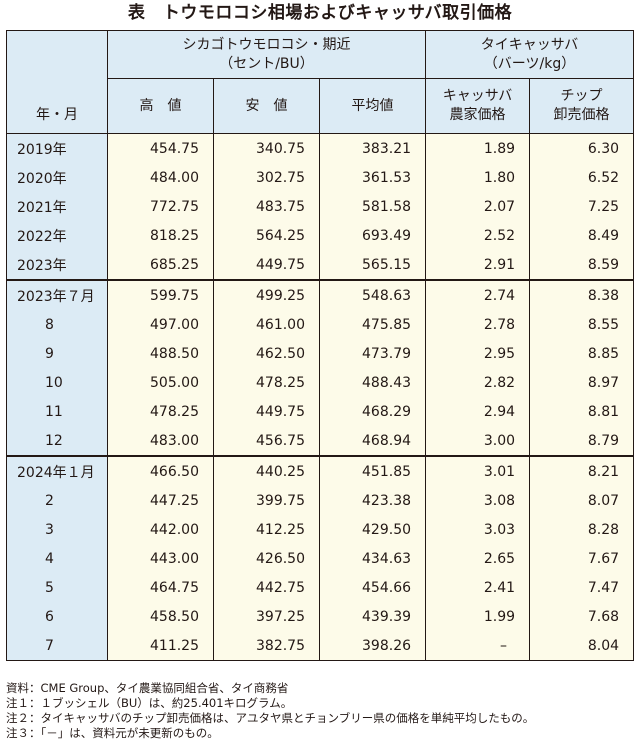  Describe the element at coordinates (57, 353) in the screenshot. I see `row-label: 9` at that location.